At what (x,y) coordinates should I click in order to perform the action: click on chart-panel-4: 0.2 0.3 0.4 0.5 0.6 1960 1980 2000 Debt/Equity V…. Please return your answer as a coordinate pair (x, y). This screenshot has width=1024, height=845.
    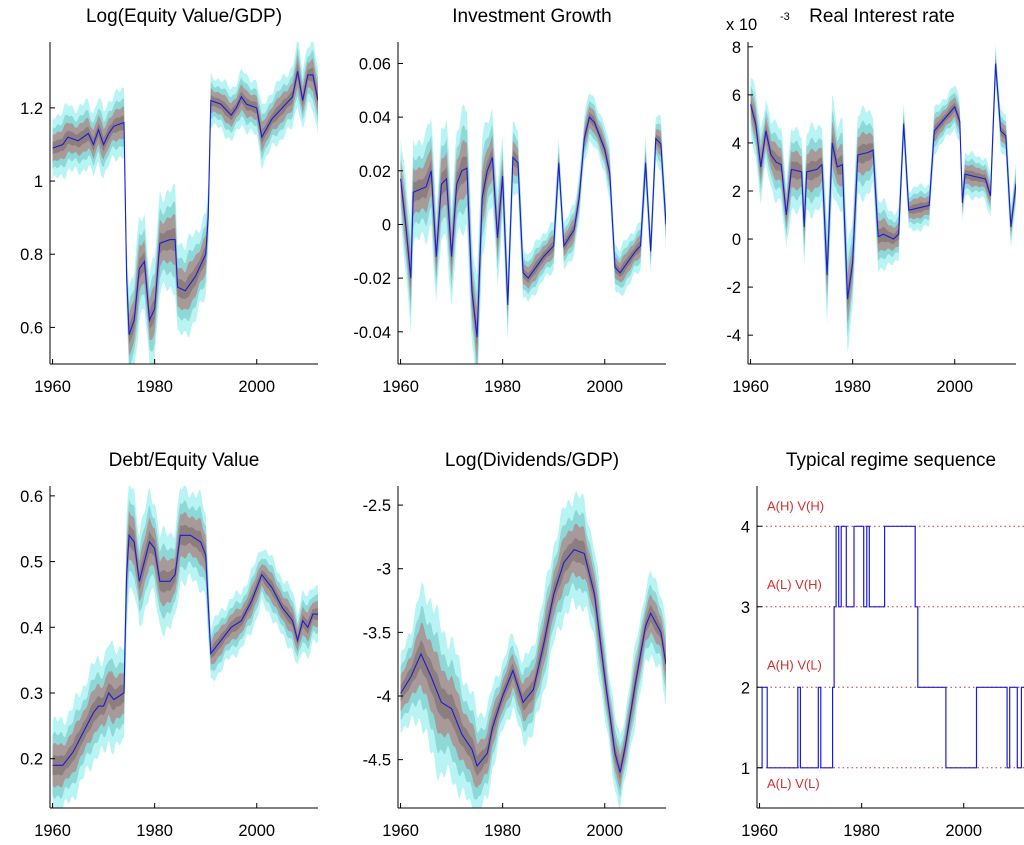
    Looking at the image, I should click on (169, 645).